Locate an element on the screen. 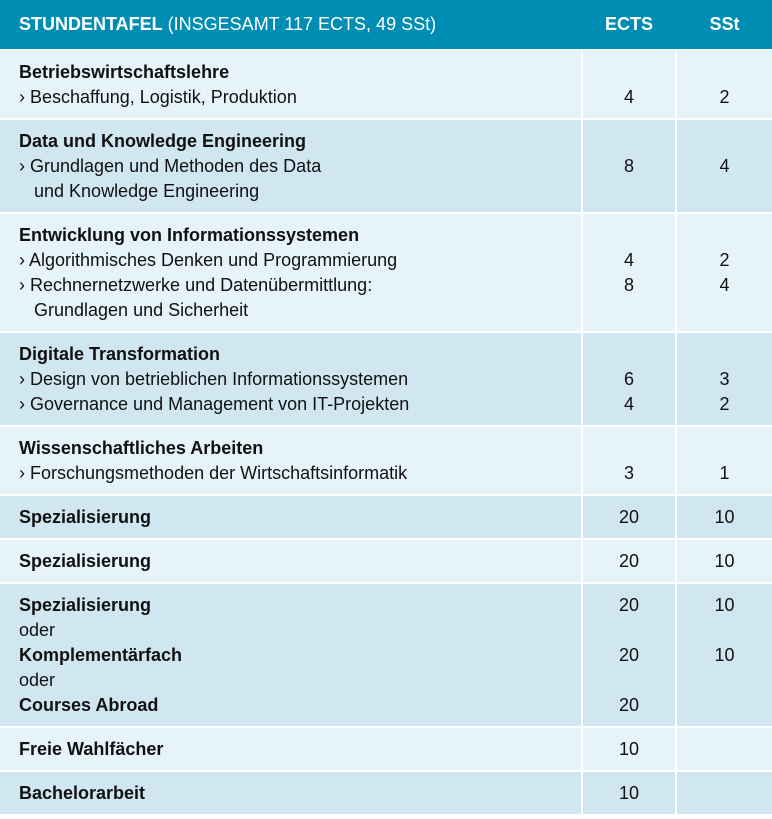 This screenshot has width=772, height=819. header-title-rest: (INSGESAMT 117 ECTS, 49 SSt) is located at coordinates (299, 24).